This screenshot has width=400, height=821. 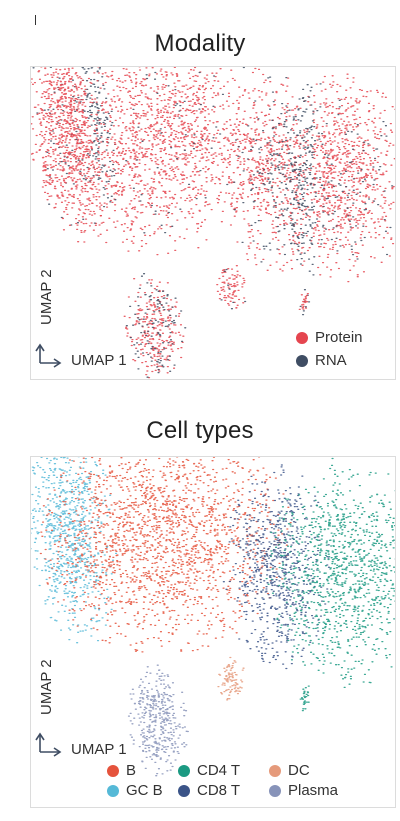 I want to click on legend-label-plasma: Plasma, so click(x=313, y=790).